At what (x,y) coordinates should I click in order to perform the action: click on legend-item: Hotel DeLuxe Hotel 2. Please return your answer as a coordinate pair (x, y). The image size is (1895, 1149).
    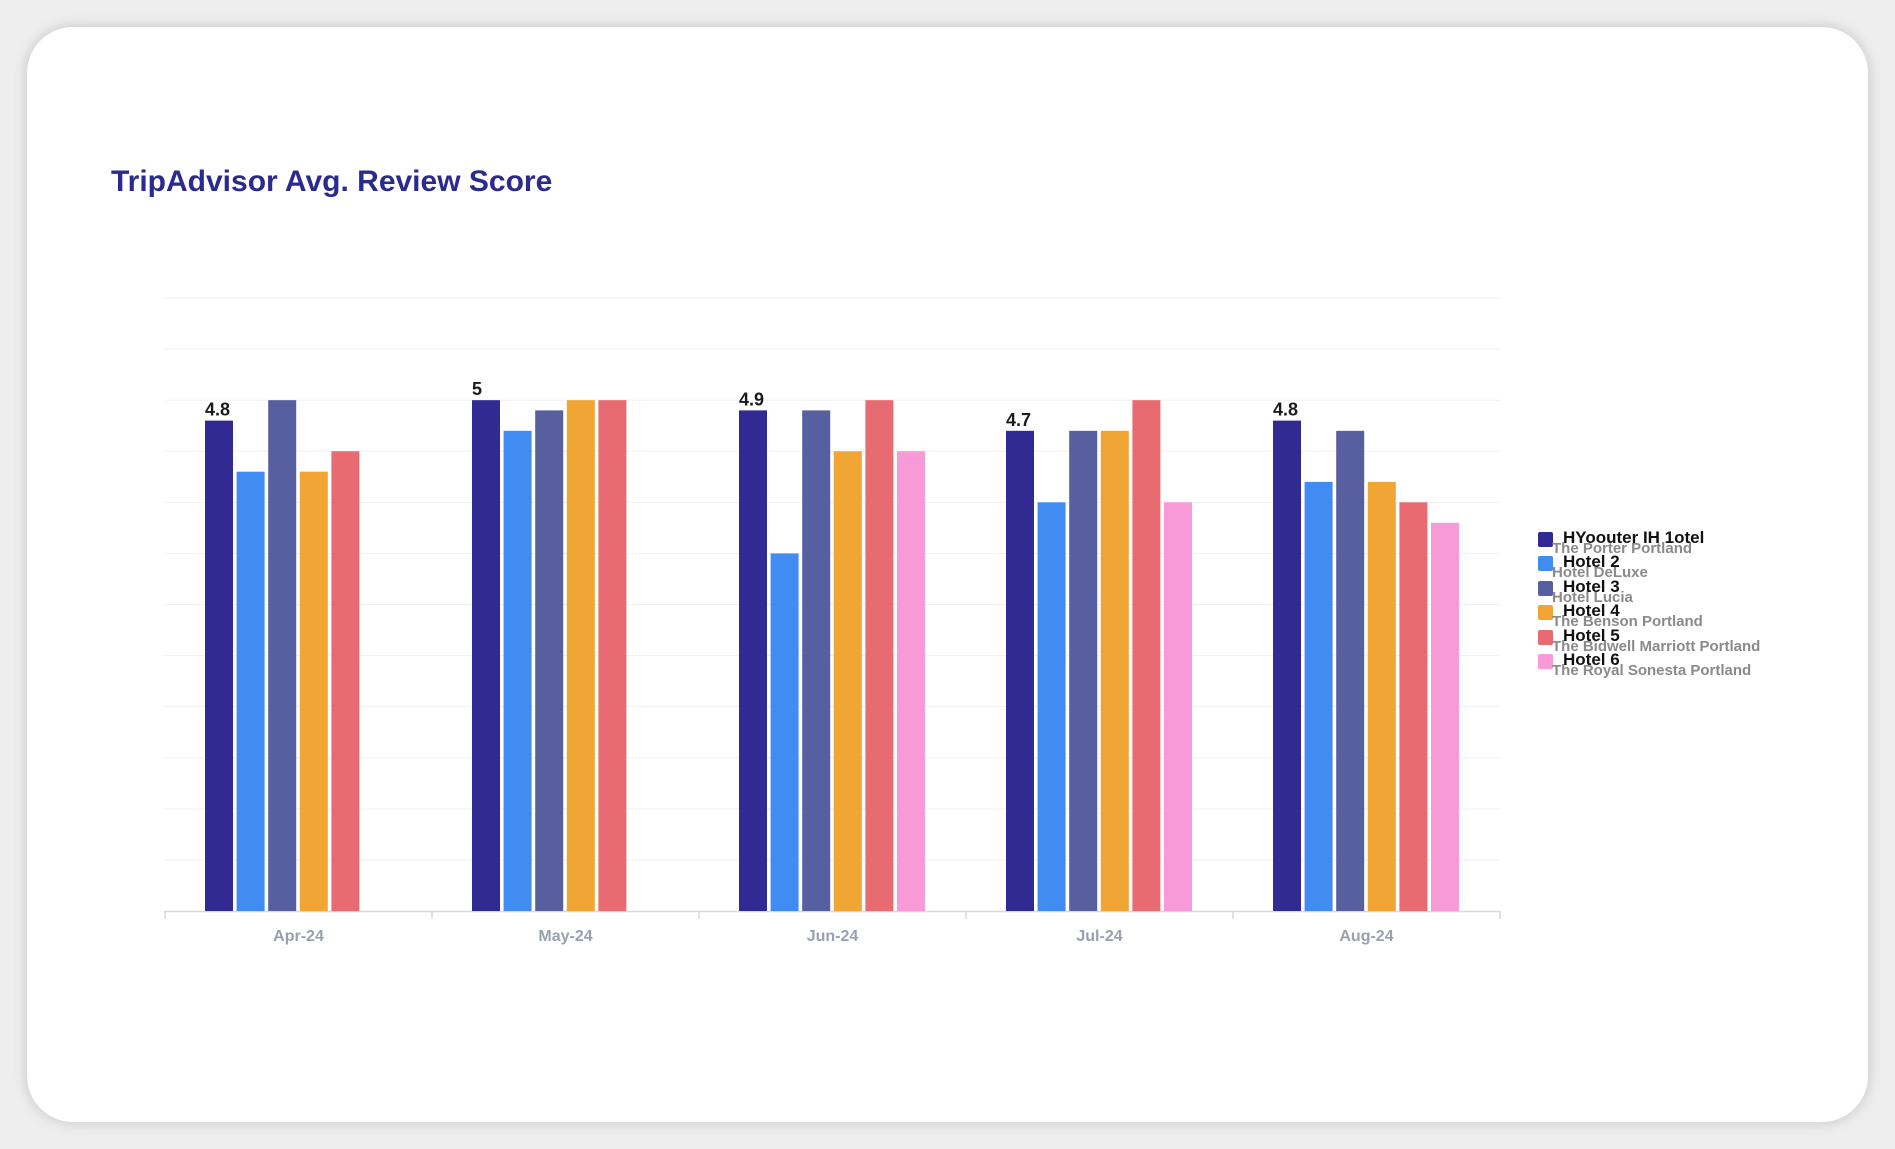
    Looking at the image, I should click on (1688, 566).